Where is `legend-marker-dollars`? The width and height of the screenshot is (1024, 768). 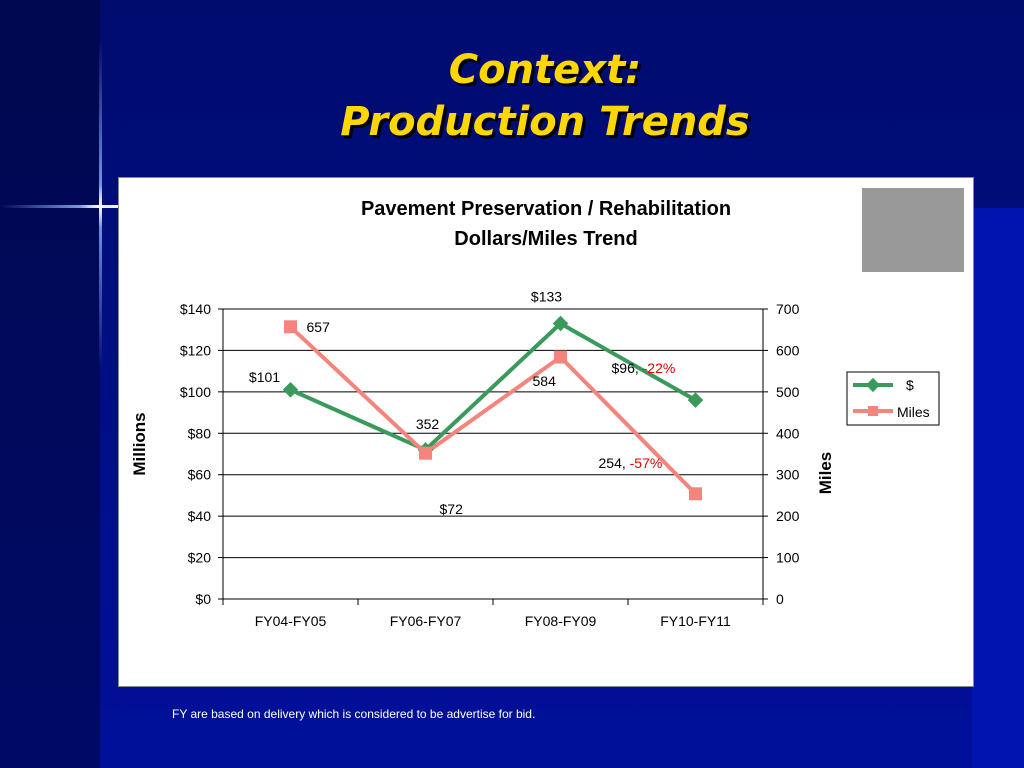
legend-marker-dollars is located at coordinates (873, 385).